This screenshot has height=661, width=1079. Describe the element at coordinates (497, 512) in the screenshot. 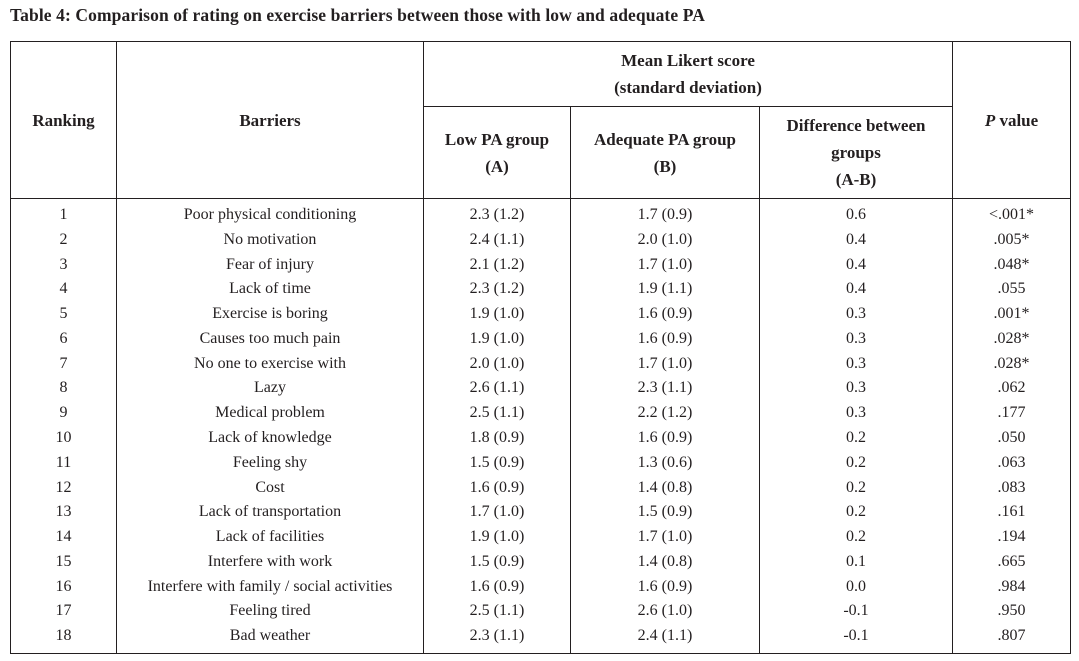

I see `cell-low-pa: 1.7 (1.0)` at that location.